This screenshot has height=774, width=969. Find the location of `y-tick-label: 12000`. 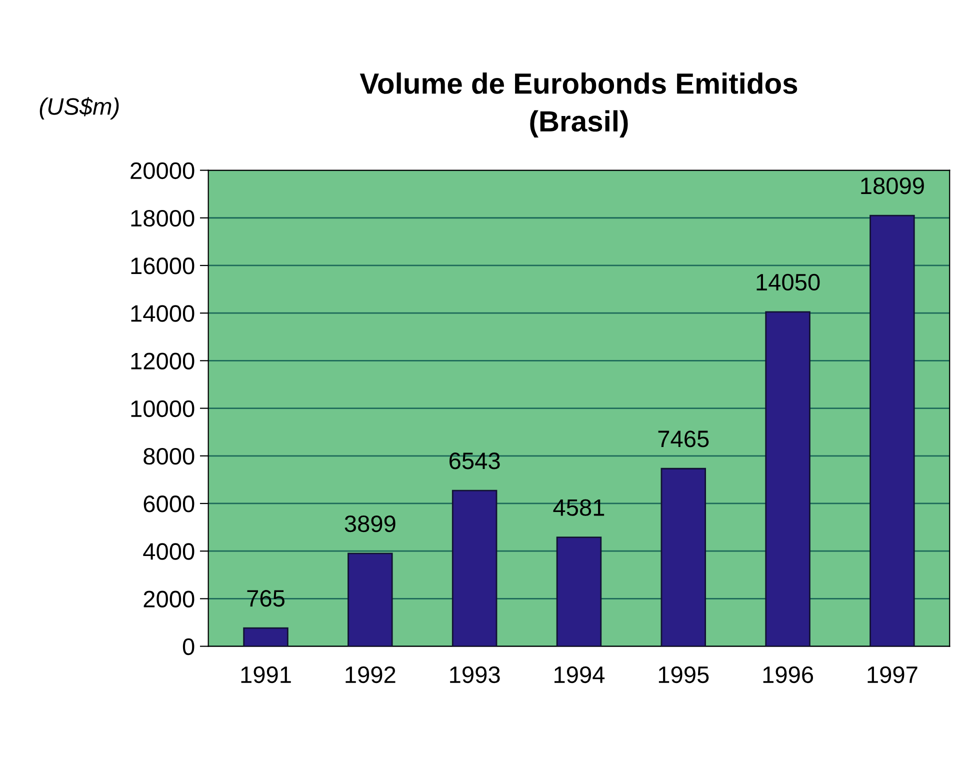

y-tick-label: 12000 is located at coordinates (162, 361).